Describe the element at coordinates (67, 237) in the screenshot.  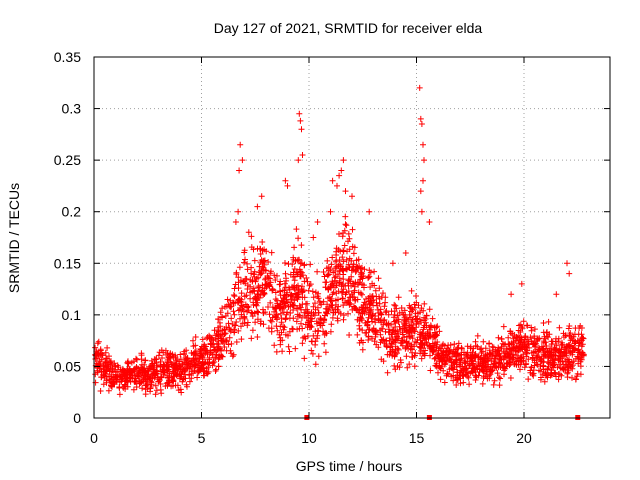
I see `y-tick-labels: 0 0.05 0.1 0.15 0.2 0.25 0.3 0.35` at that location.